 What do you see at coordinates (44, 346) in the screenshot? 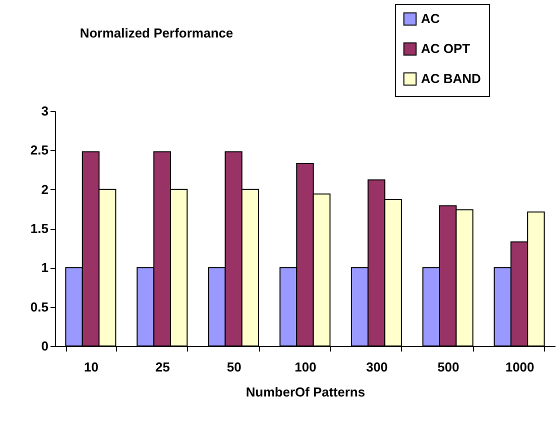
I see `y-tick-label: 0` at bounding box center [44, 346].